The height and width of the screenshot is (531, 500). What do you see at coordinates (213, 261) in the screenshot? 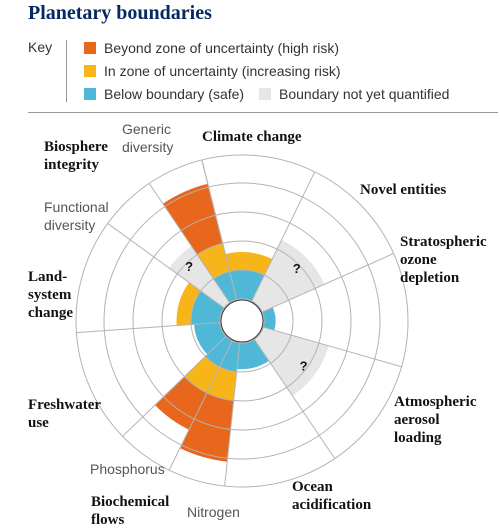
I see `segment-generic-zone` at bounding box center [213, 261].